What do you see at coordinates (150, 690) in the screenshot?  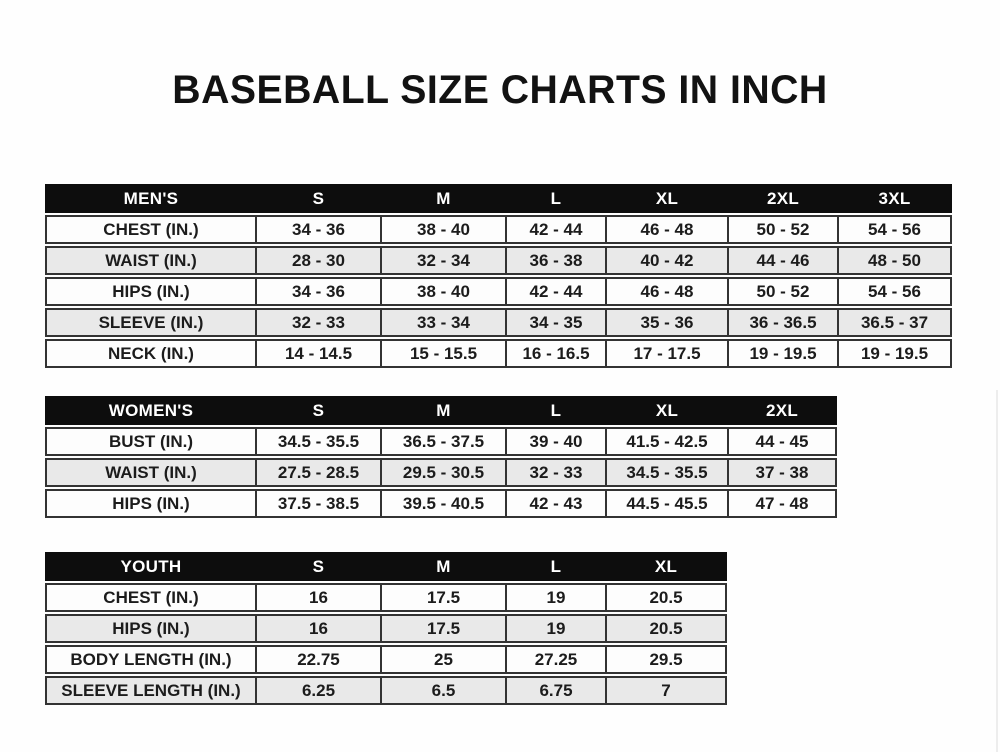 I see `row-label: SLEEVE LENGTH (IN.)` at bounding box center [150, 690].